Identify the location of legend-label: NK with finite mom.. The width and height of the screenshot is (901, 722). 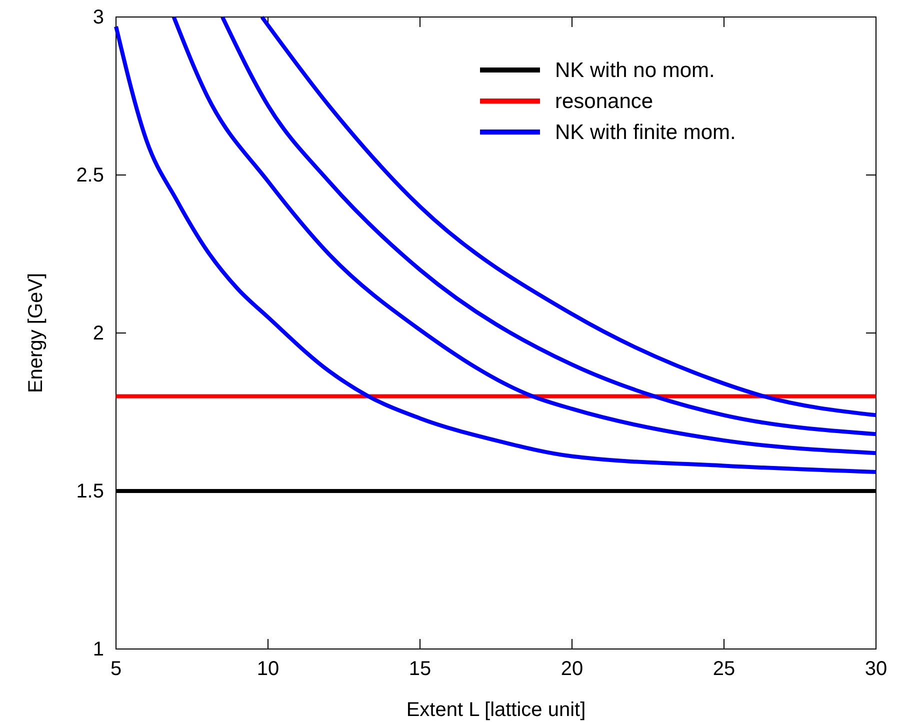
(645, 132).